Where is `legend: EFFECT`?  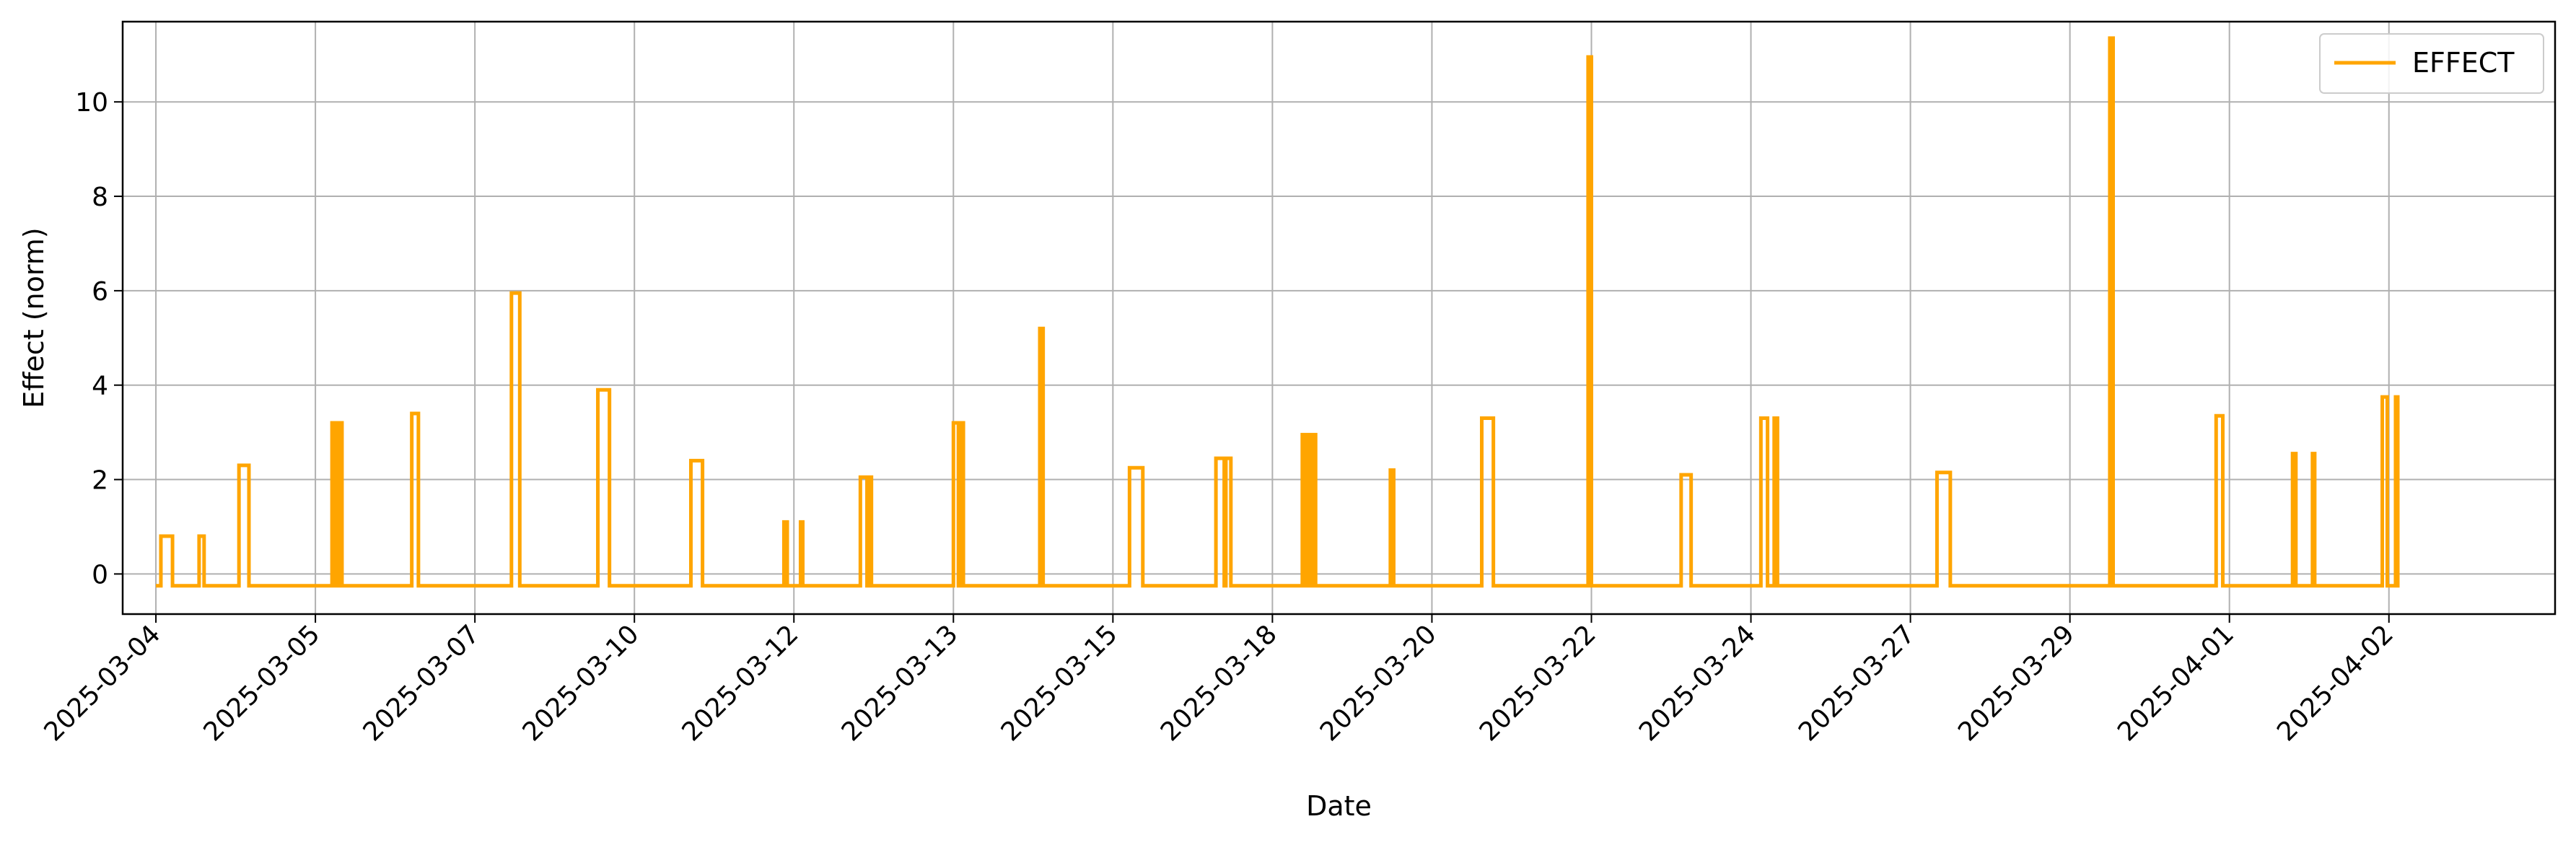
legend: EFFECT is located at coordinates (2431, 63).